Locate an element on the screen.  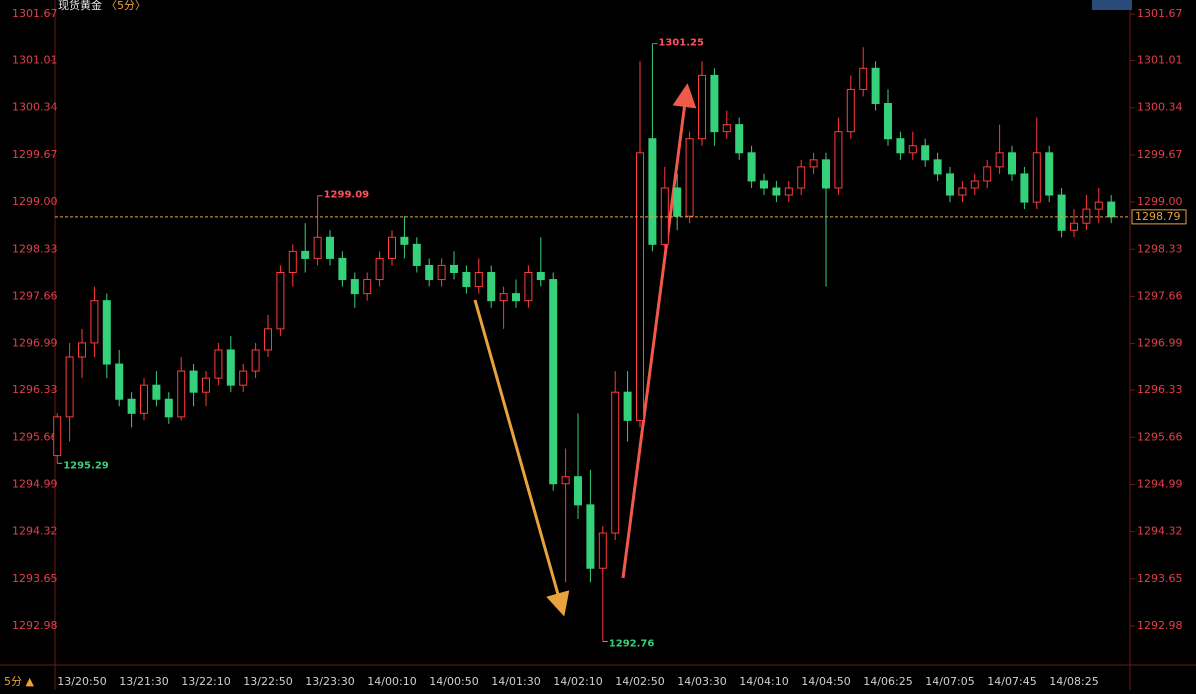
x-tick-label: 14/04:50 is located at coordinates (825, 681).